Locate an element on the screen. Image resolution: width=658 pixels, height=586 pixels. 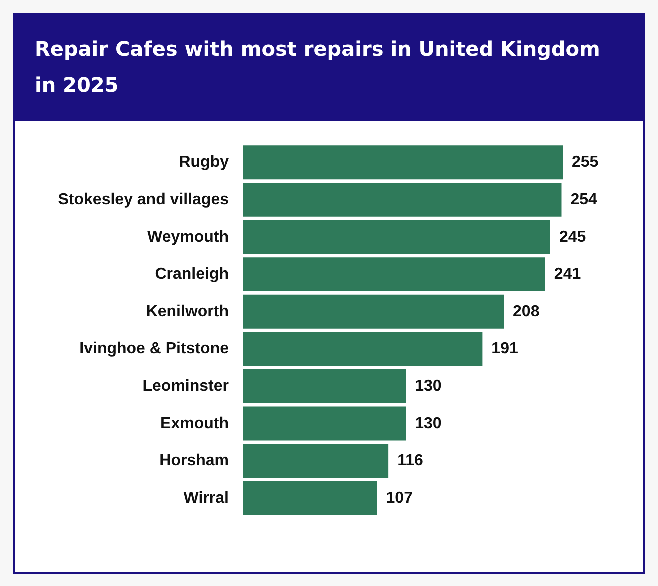
data-label: 116 is located at coordinates (411, 461).